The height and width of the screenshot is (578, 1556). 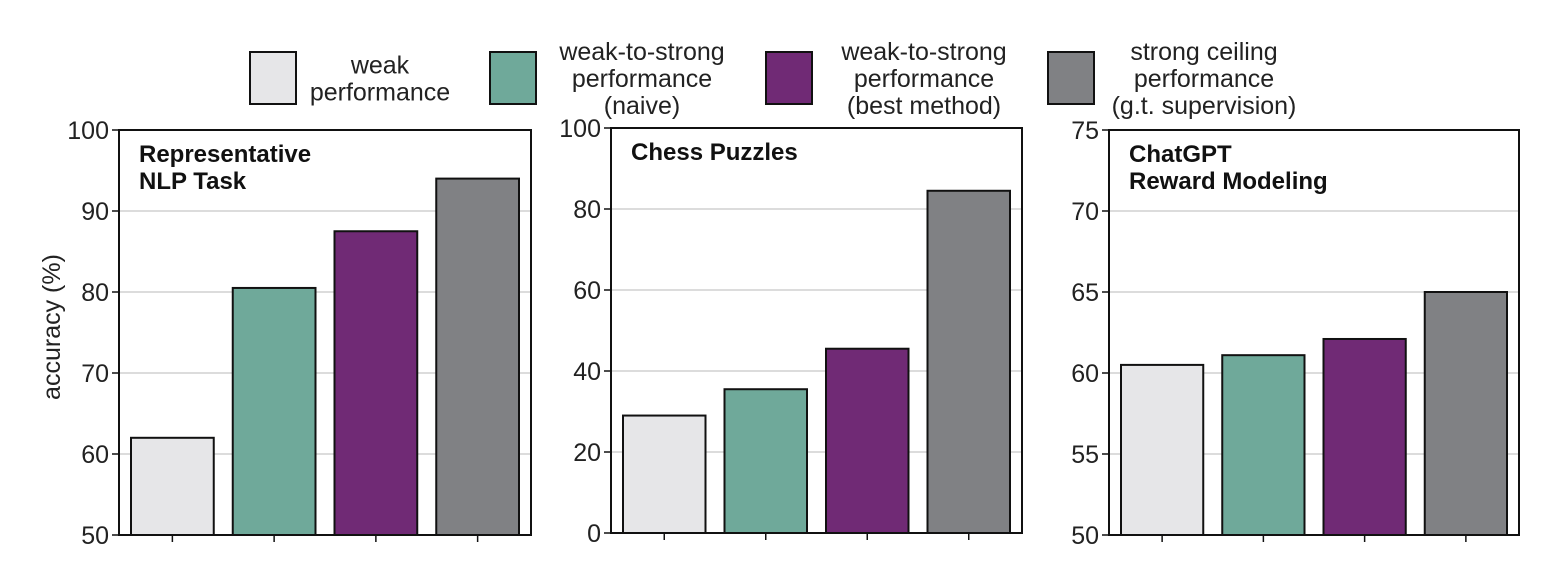 What do you see at coordinates (225, 154) in the screenshot?
I see `panel-title: Representative` at bounding box center [225, 154].